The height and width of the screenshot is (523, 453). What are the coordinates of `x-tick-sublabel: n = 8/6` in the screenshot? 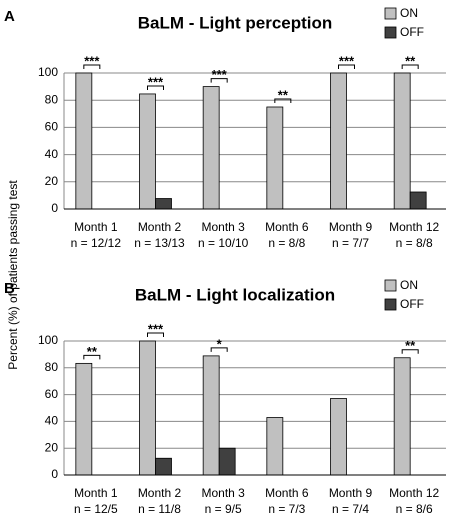 It's located at (414, 509).